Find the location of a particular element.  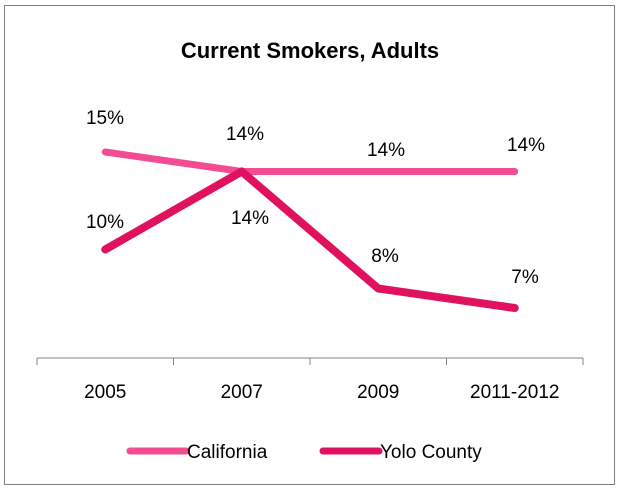

data-label-yolo-county: 7% is located at coordinates (525, 277).